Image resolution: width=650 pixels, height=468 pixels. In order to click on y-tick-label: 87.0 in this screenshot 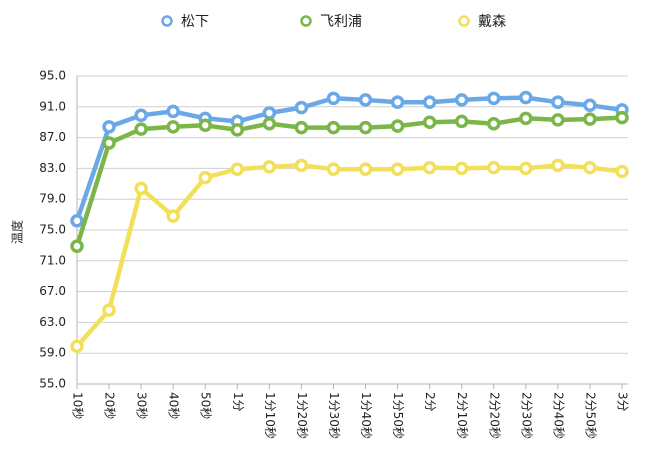, I will do `click(52, 137)`.